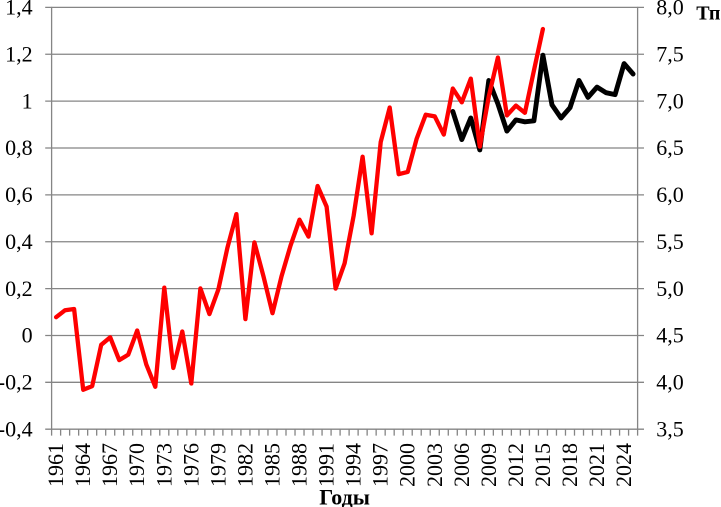 The height and width of the screenshot is (507, 721). I want to click on svg-text: 1985, so click(272, 465).